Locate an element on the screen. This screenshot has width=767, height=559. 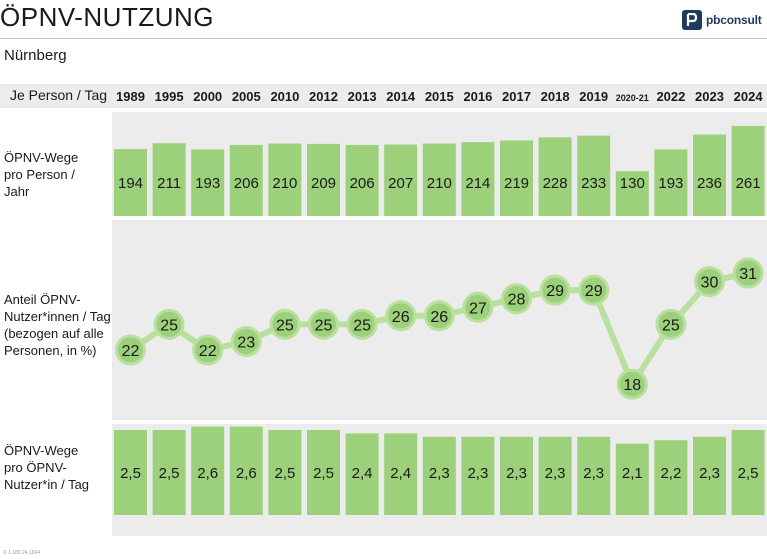
point-user-share-2000 is located at coordinates (208, 350).